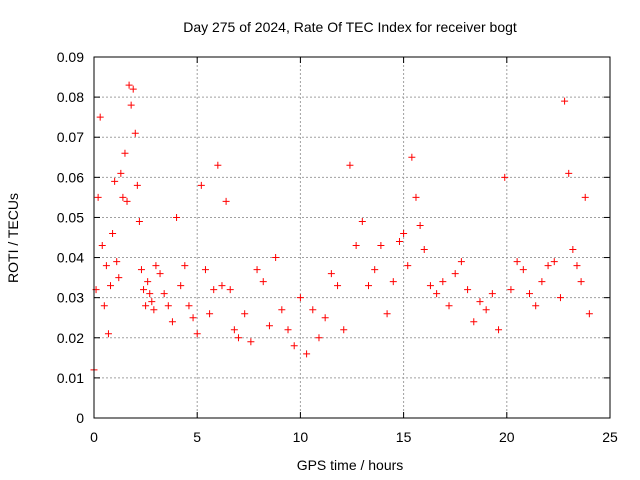  Describe the element at coordinates (70, 298) in the screenshot. I see `y-tick-label: 0.03` at that location.